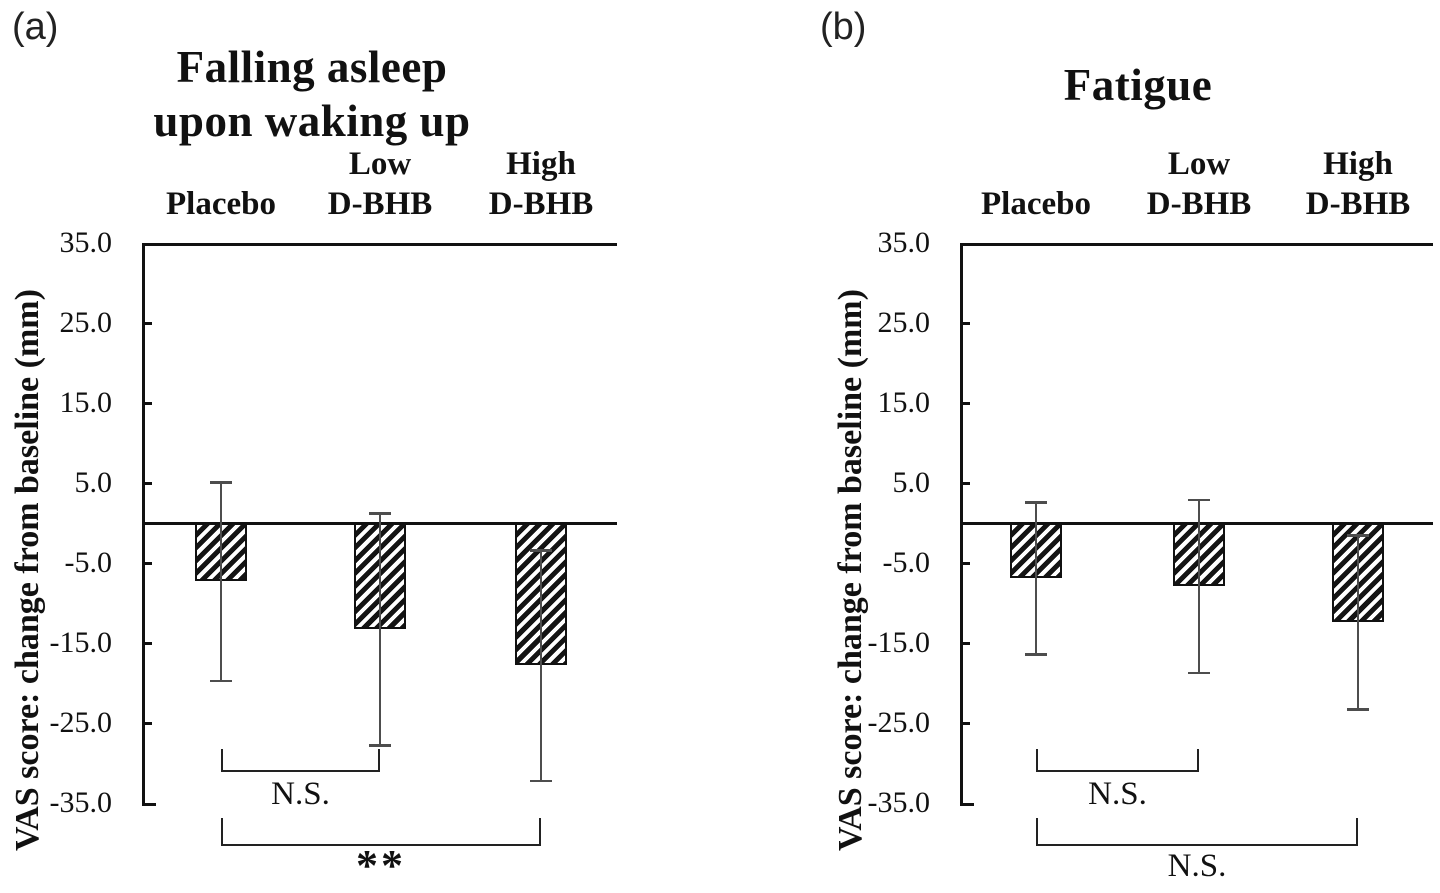 This screenshot has width=1440, height=893. I want to click on panel-a-sig-label-0: N.S., so click(300, 794).